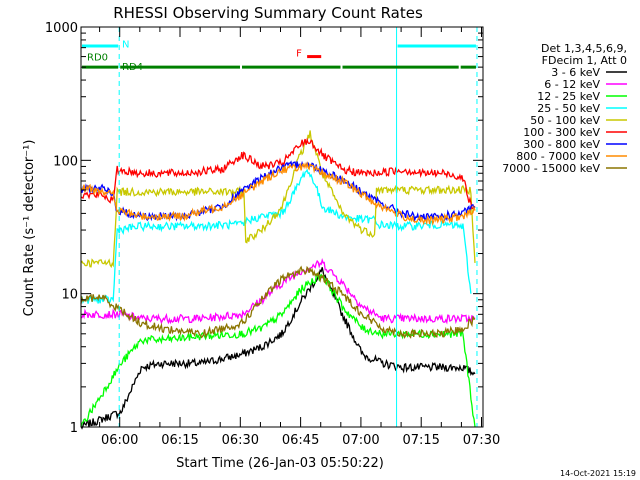 This screenshot has height=480, width=640. What do you see at coordinates (598, 473) in the screenshot?
I see `footer-date: 14-Oct-2021 15:19` at bounding box center [598, 473].